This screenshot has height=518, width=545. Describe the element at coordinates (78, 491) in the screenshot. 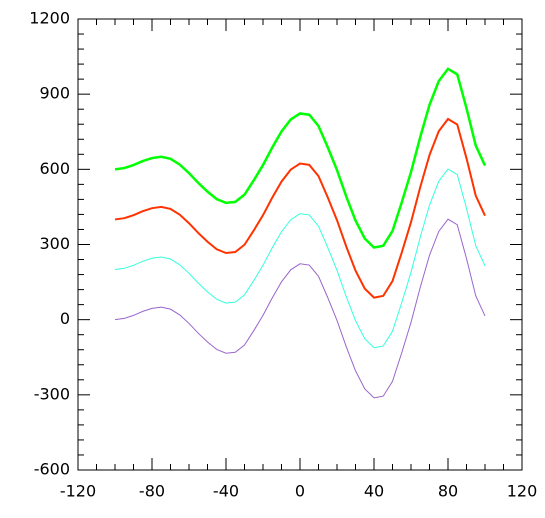

I see `x-tick-label: -120` at that location.